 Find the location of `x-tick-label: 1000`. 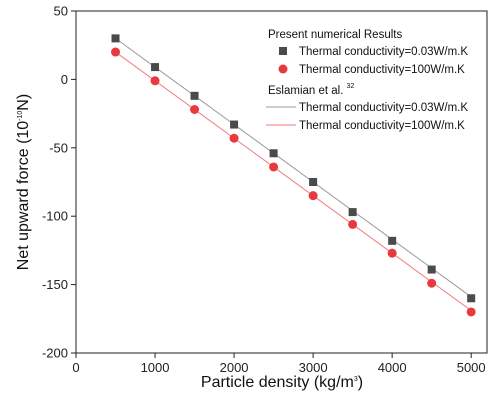

x-tick-label: 1000 is located at coordinates (155, 367).